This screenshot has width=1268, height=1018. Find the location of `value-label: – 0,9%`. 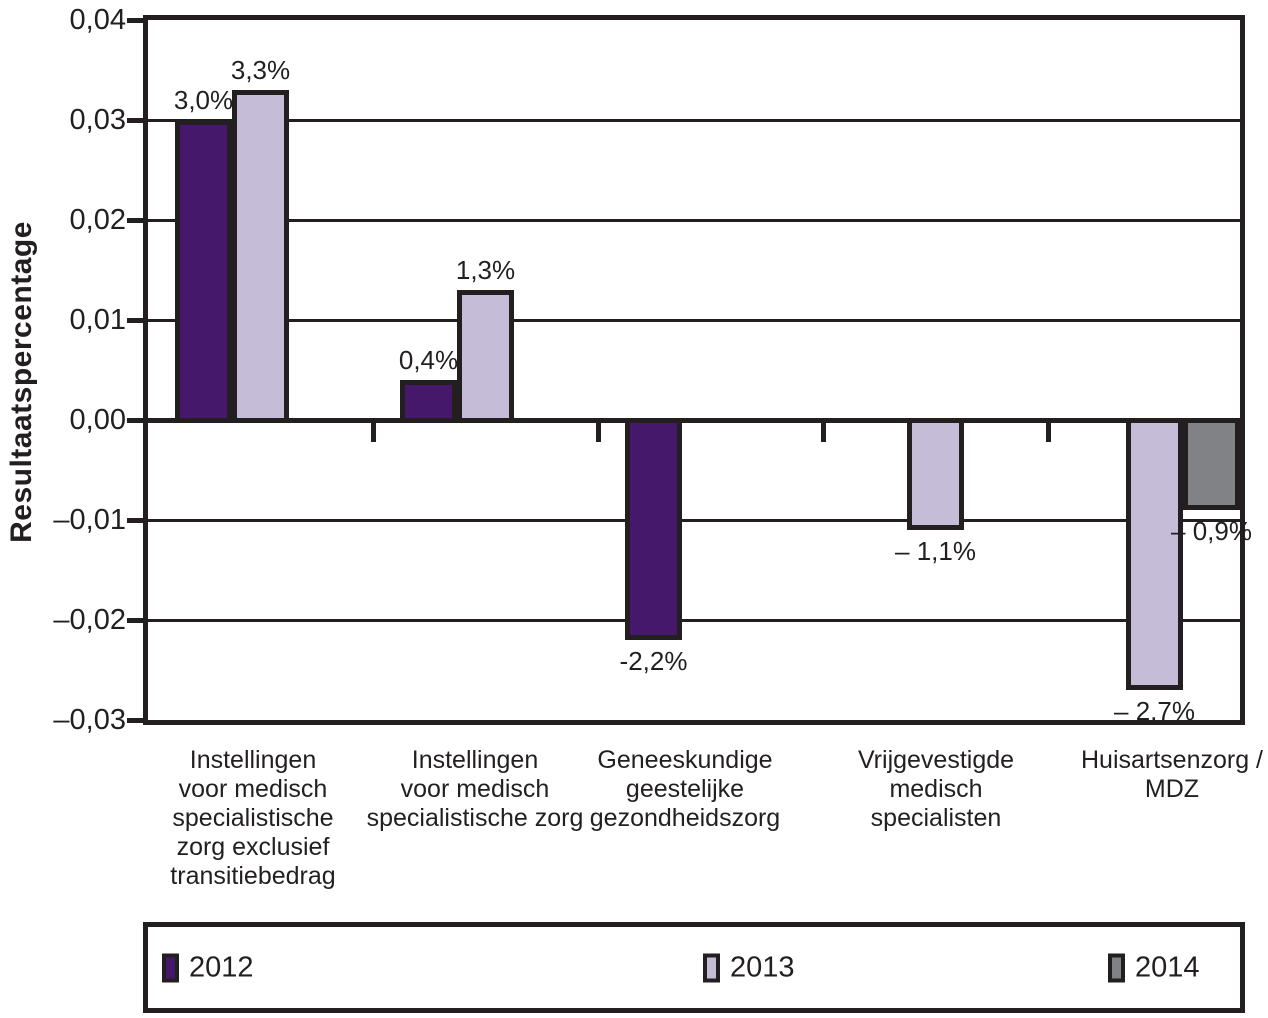

value-label: – 0,9% is located at coordinates (1211, 531).